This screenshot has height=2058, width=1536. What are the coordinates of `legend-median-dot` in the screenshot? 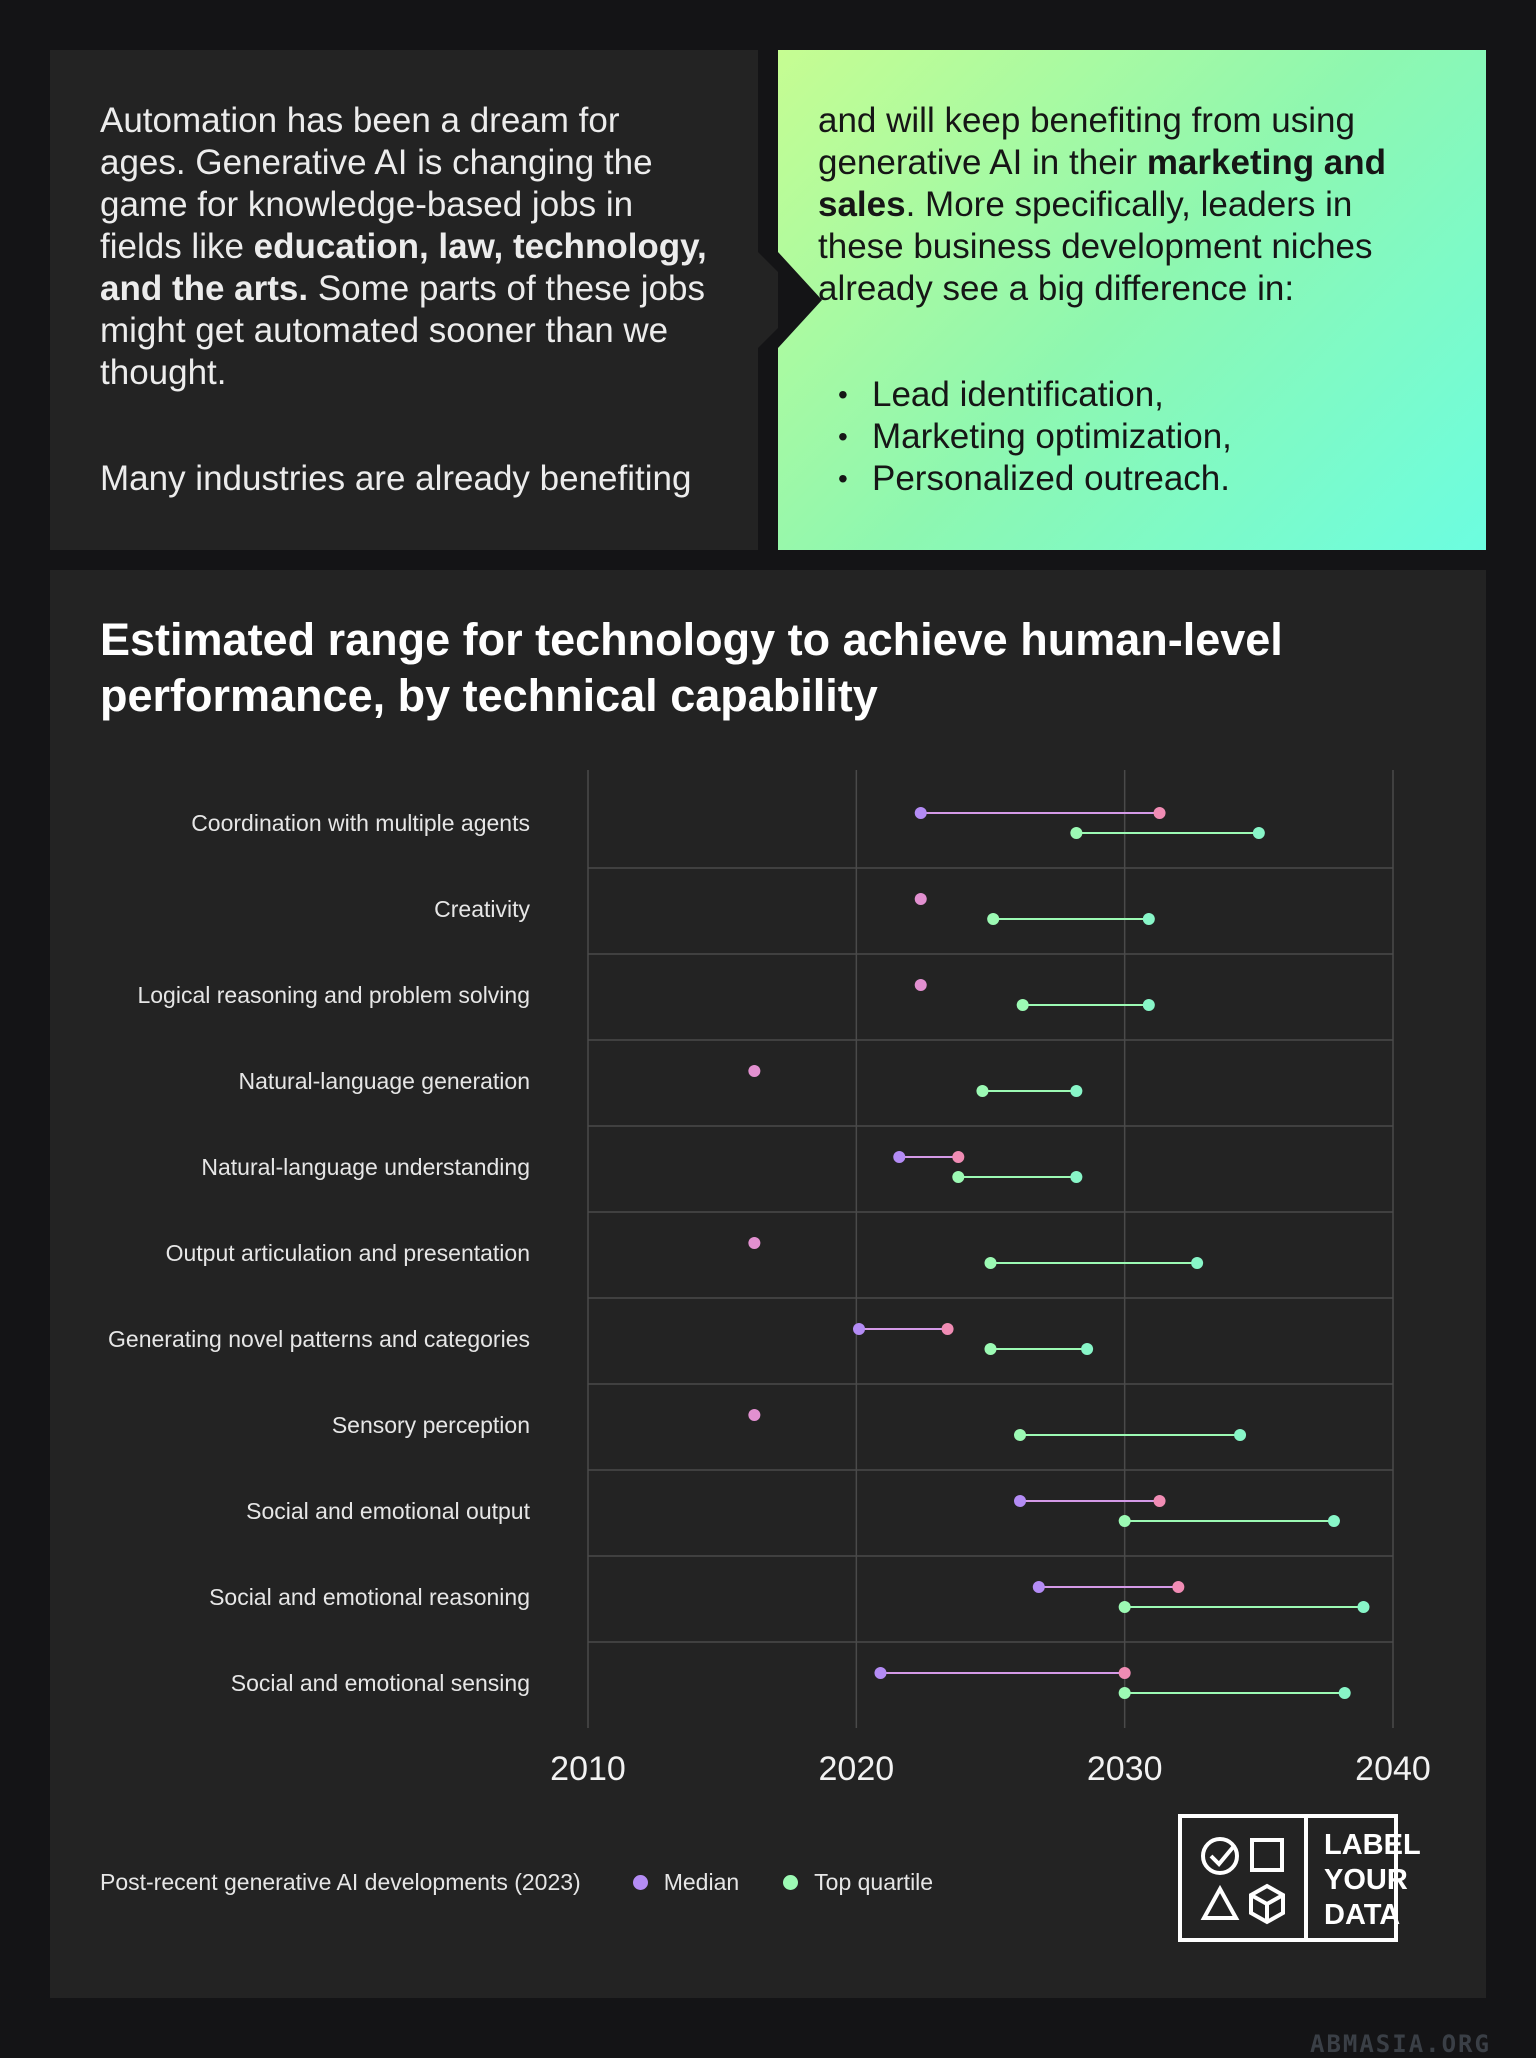 It's located at (640, 1882).